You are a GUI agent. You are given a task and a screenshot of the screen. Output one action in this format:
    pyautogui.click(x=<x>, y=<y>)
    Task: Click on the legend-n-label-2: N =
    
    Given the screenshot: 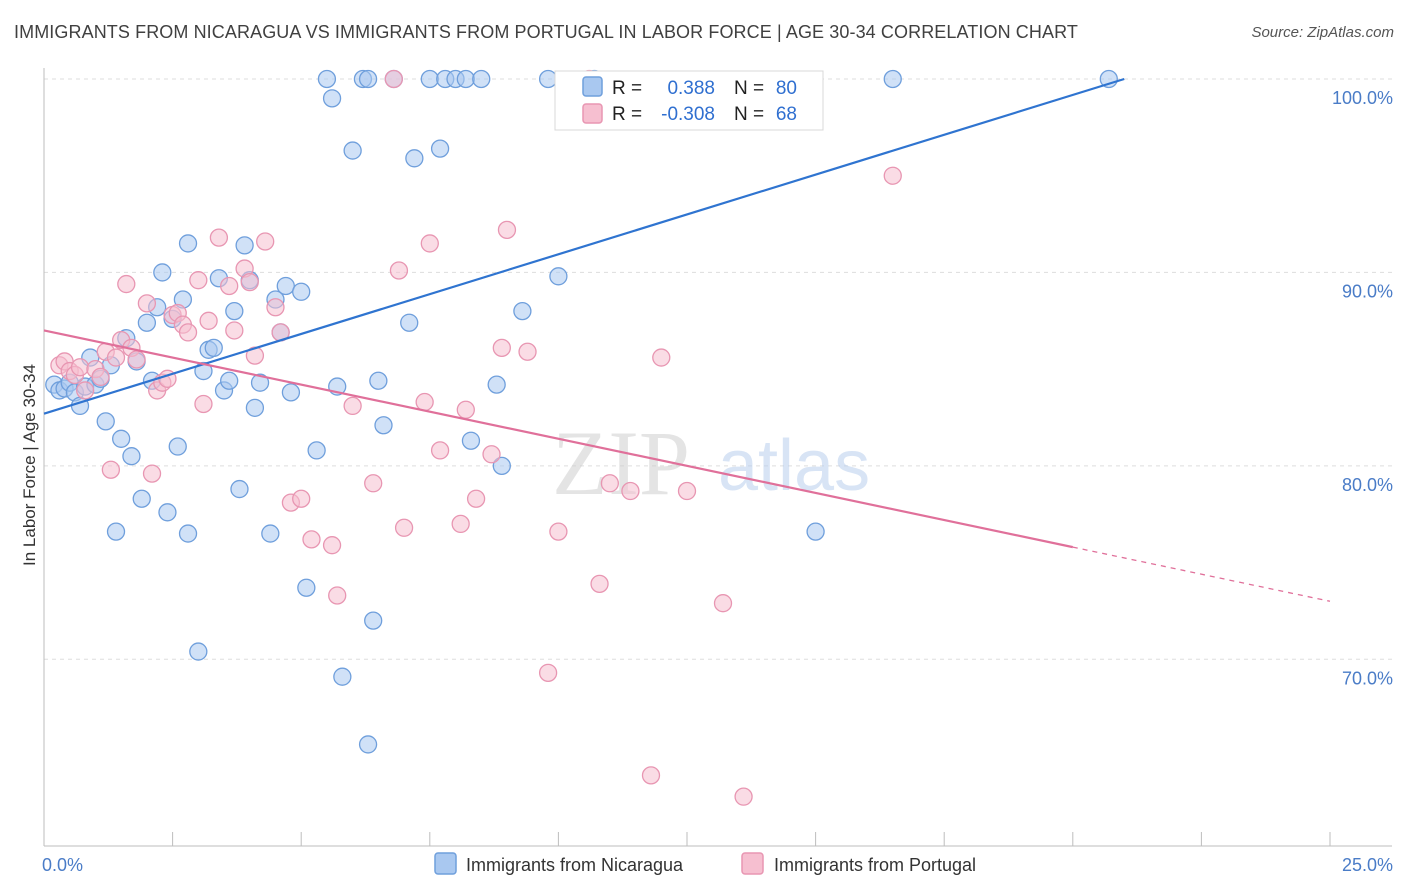 What is the action you would take?
    pyautogui.click(x=749, y=114)
    